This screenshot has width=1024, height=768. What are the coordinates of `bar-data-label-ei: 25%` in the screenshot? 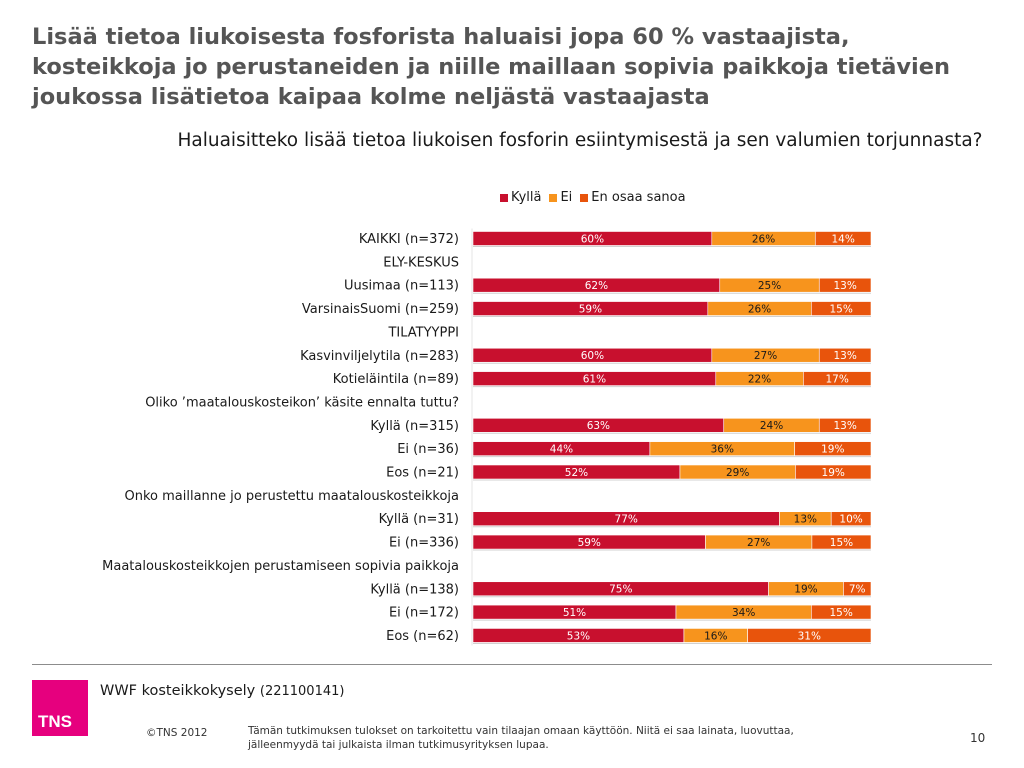 It's located at (769, 286).